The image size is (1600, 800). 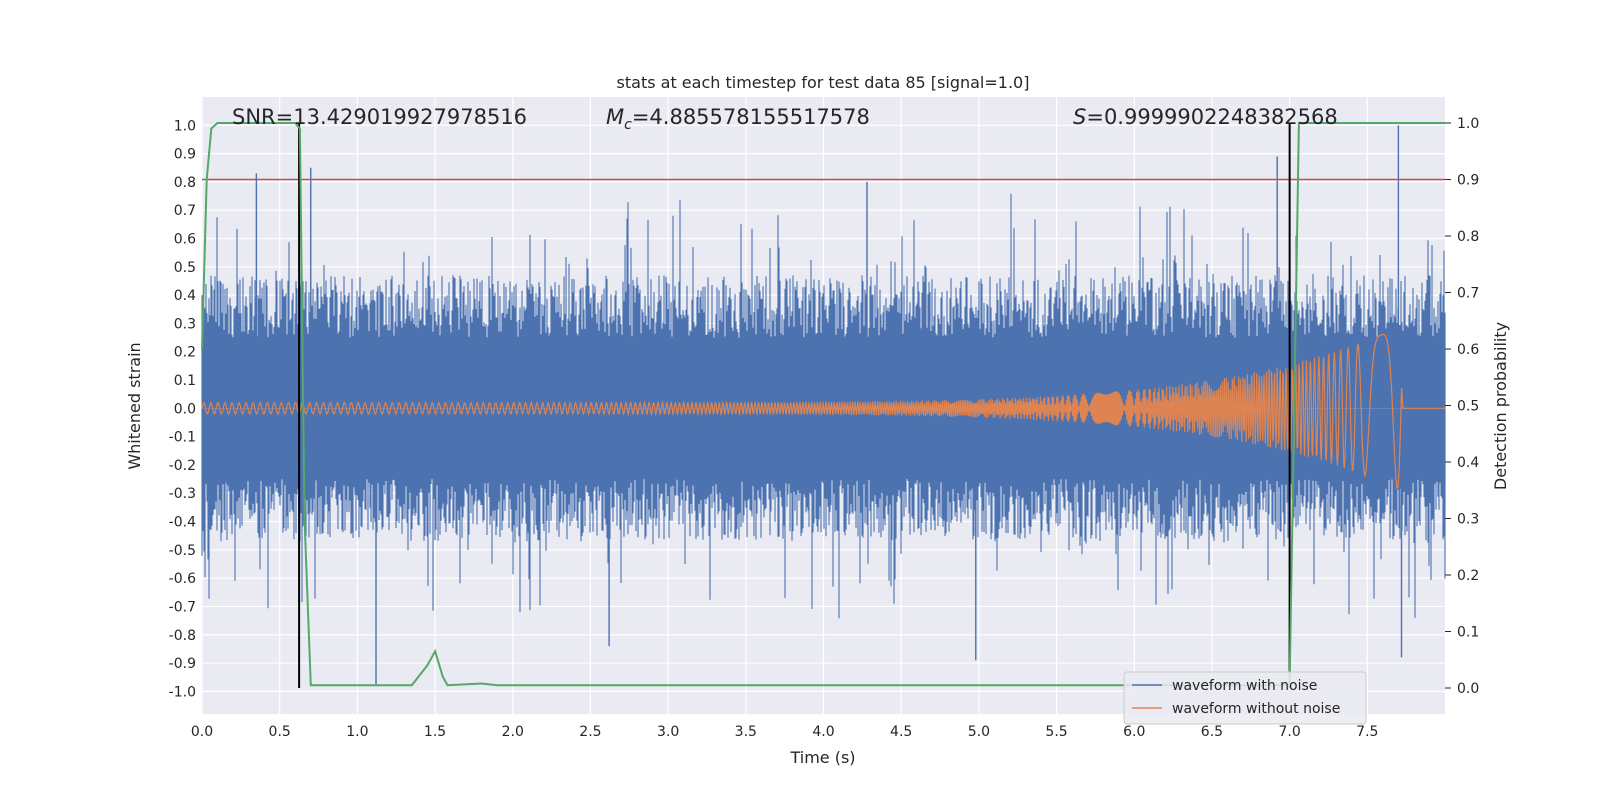 I want to click on y-right-tick-label: 0.7, so click(x=1468, y=293).